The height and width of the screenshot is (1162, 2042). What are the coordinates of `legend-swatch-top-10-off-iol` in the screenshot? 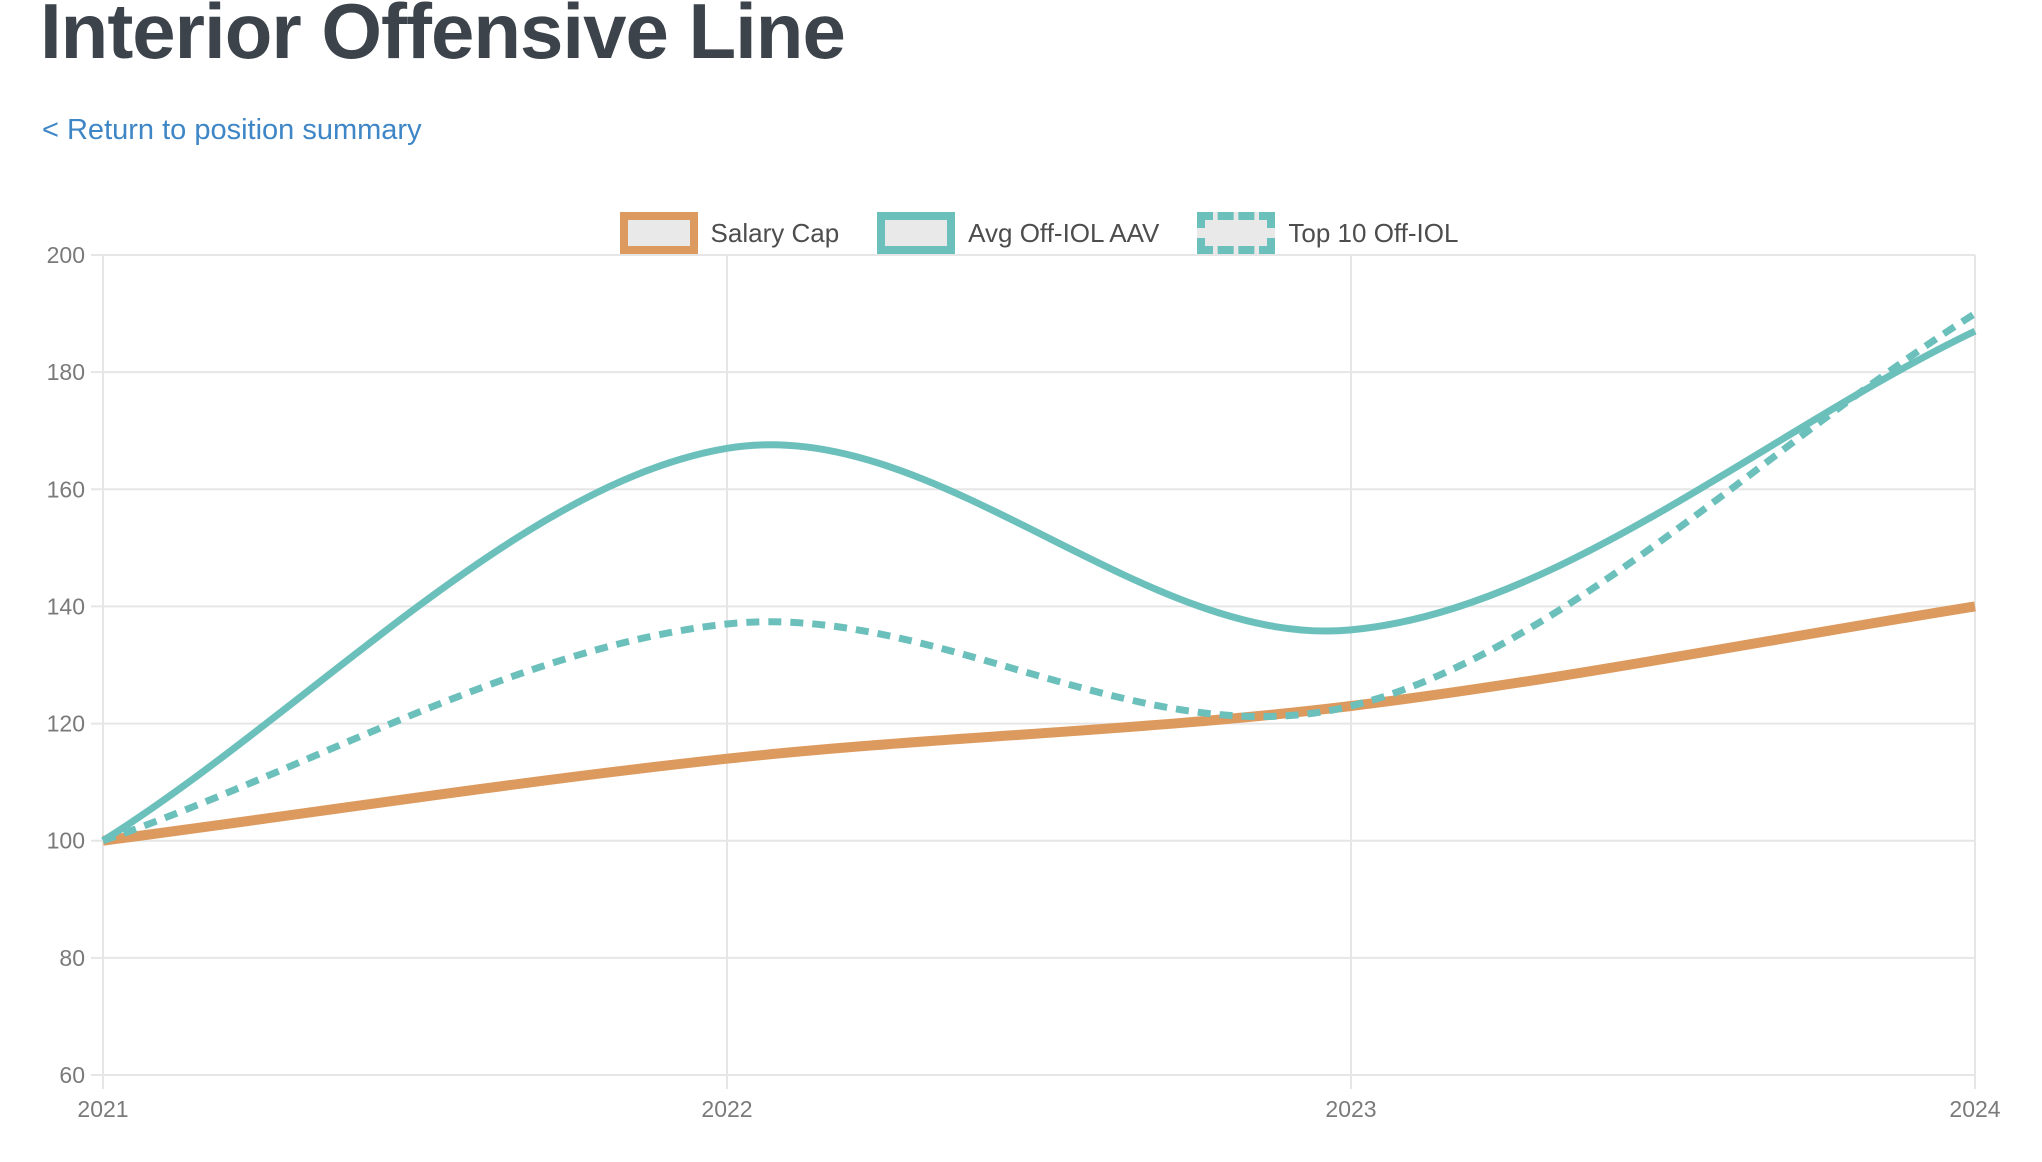 It's located at (1236, 233).